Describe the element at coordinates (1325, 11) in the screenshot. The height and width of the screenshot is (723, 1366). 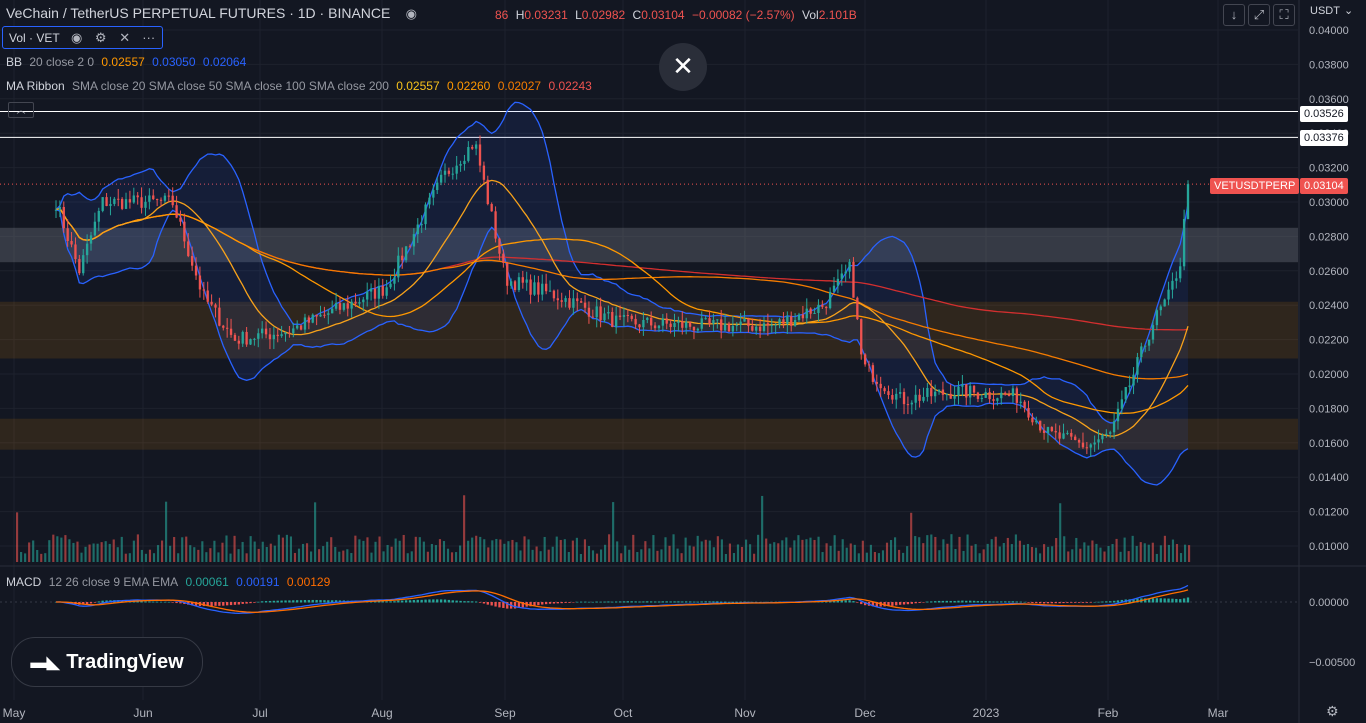
I see `currency-text: USDT` at that location.